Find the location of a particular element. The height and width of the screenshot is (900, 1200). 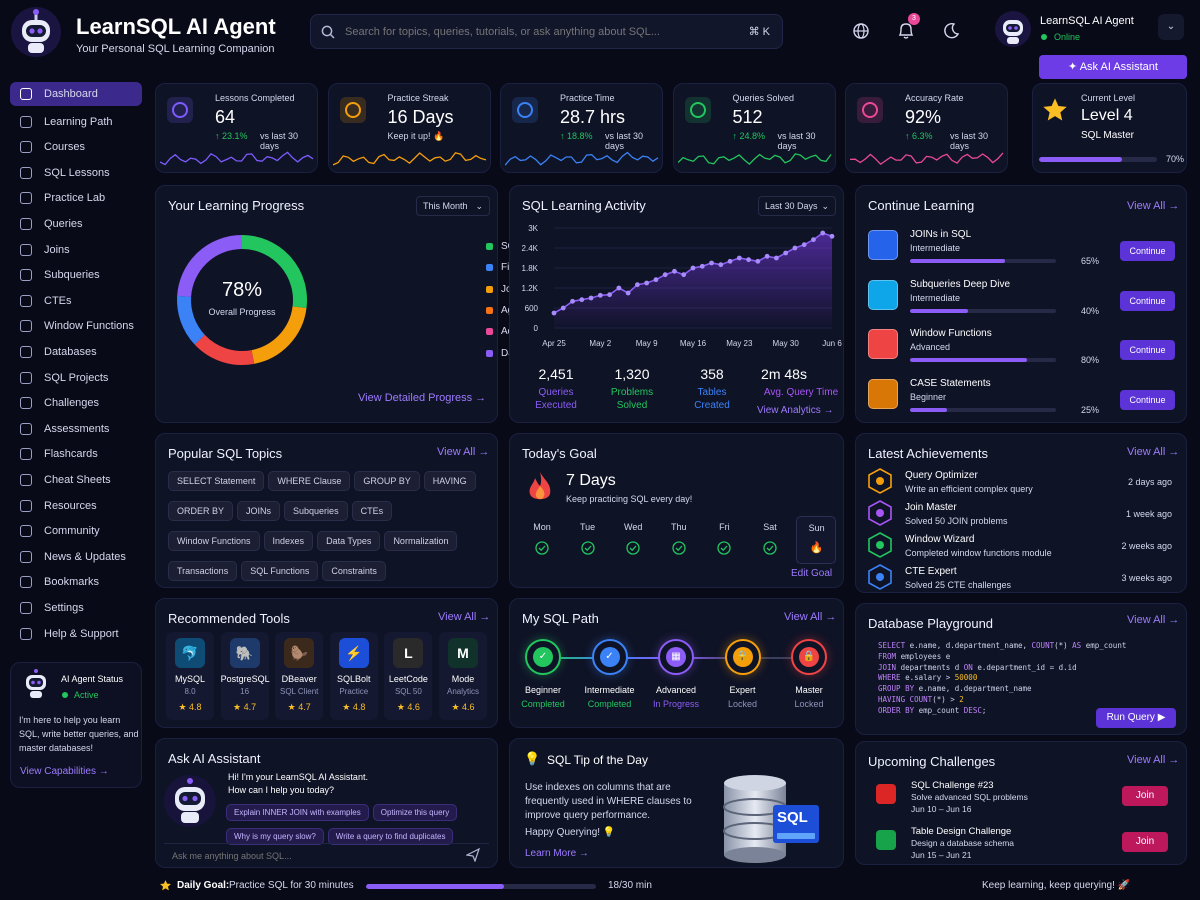

sidebar-item-ctes: CTEs is located at coordinates (76, 301).